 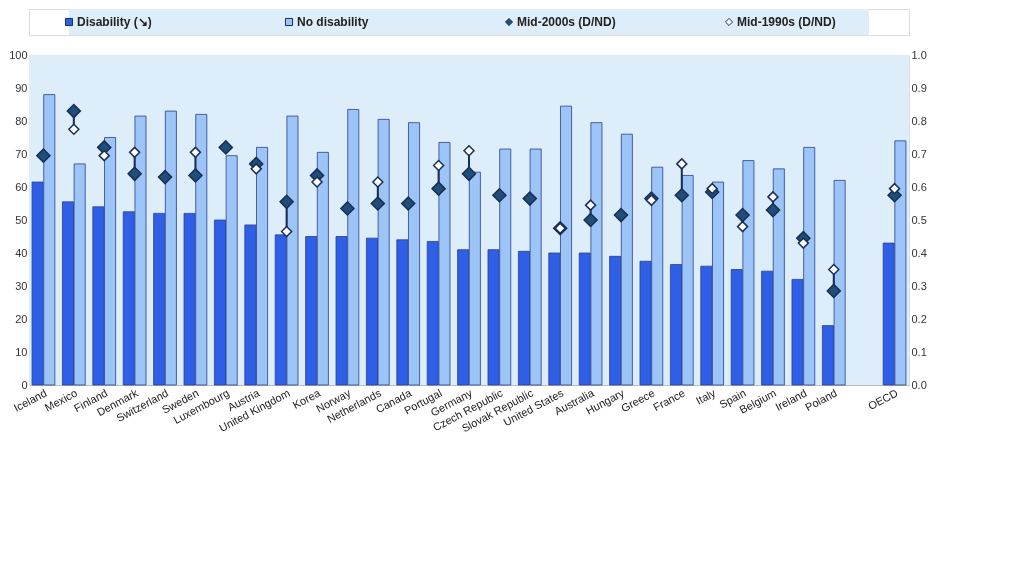 What do you see at coordinates (919, 318) in the screenshot?
I see `y2-tick-label: 0.2` at bounding box center [919, 318].